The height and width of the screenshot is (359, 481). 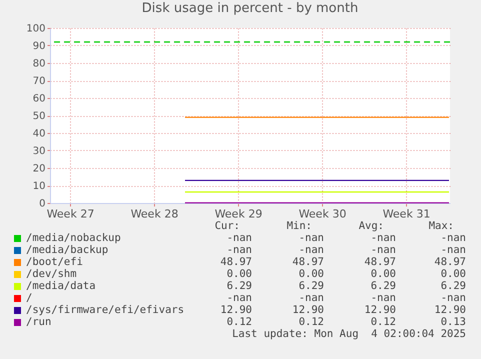 I want to click on text: Avg:, so click(x=371, y=226).